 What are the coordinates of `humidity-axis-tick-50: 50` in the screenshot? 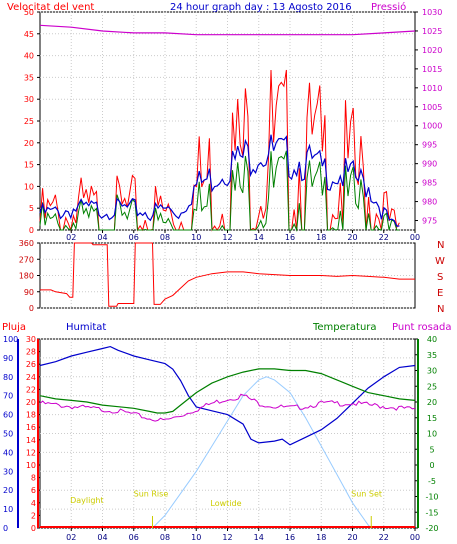 It's located at (8, 434).